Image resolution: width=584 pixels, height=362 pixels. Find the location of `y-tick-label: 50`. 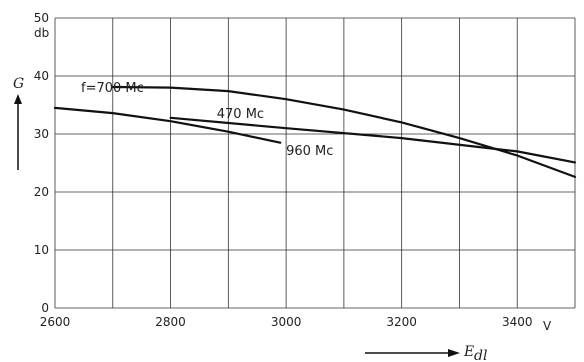

y-tick-label: 50 is located at coordinates (41, 18).